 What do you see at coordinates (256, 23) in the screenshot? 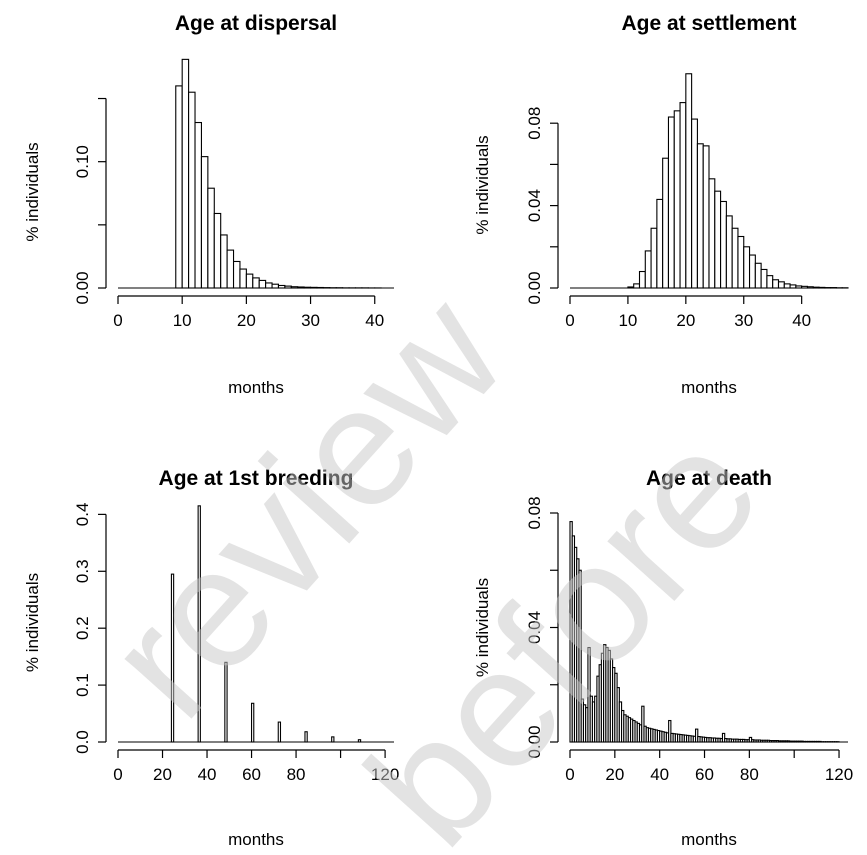
I see `panel-title: Age at dispersal` at bounding box center [256, 23].